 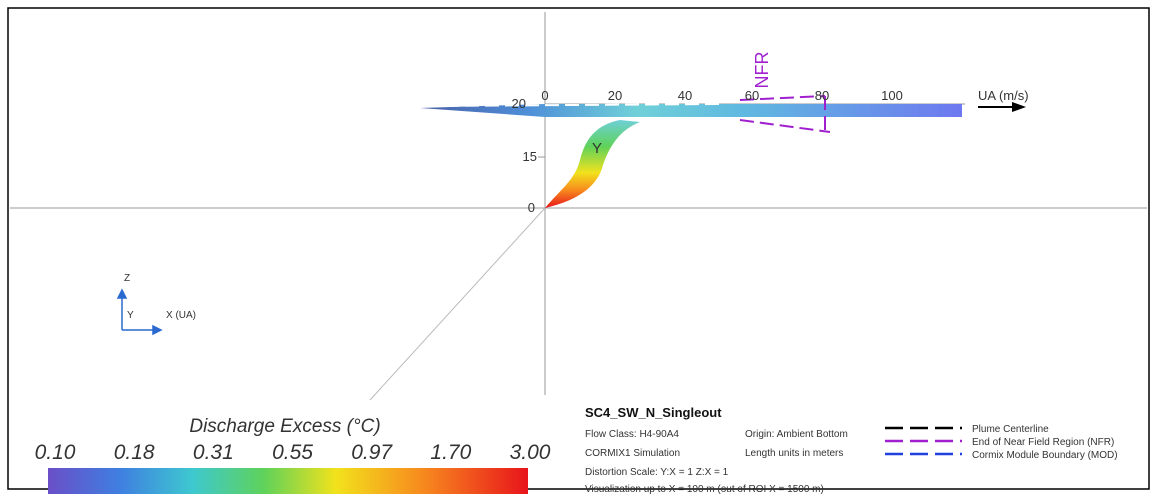 I want to click on triad-y: Y, so click(x=130, y=315).